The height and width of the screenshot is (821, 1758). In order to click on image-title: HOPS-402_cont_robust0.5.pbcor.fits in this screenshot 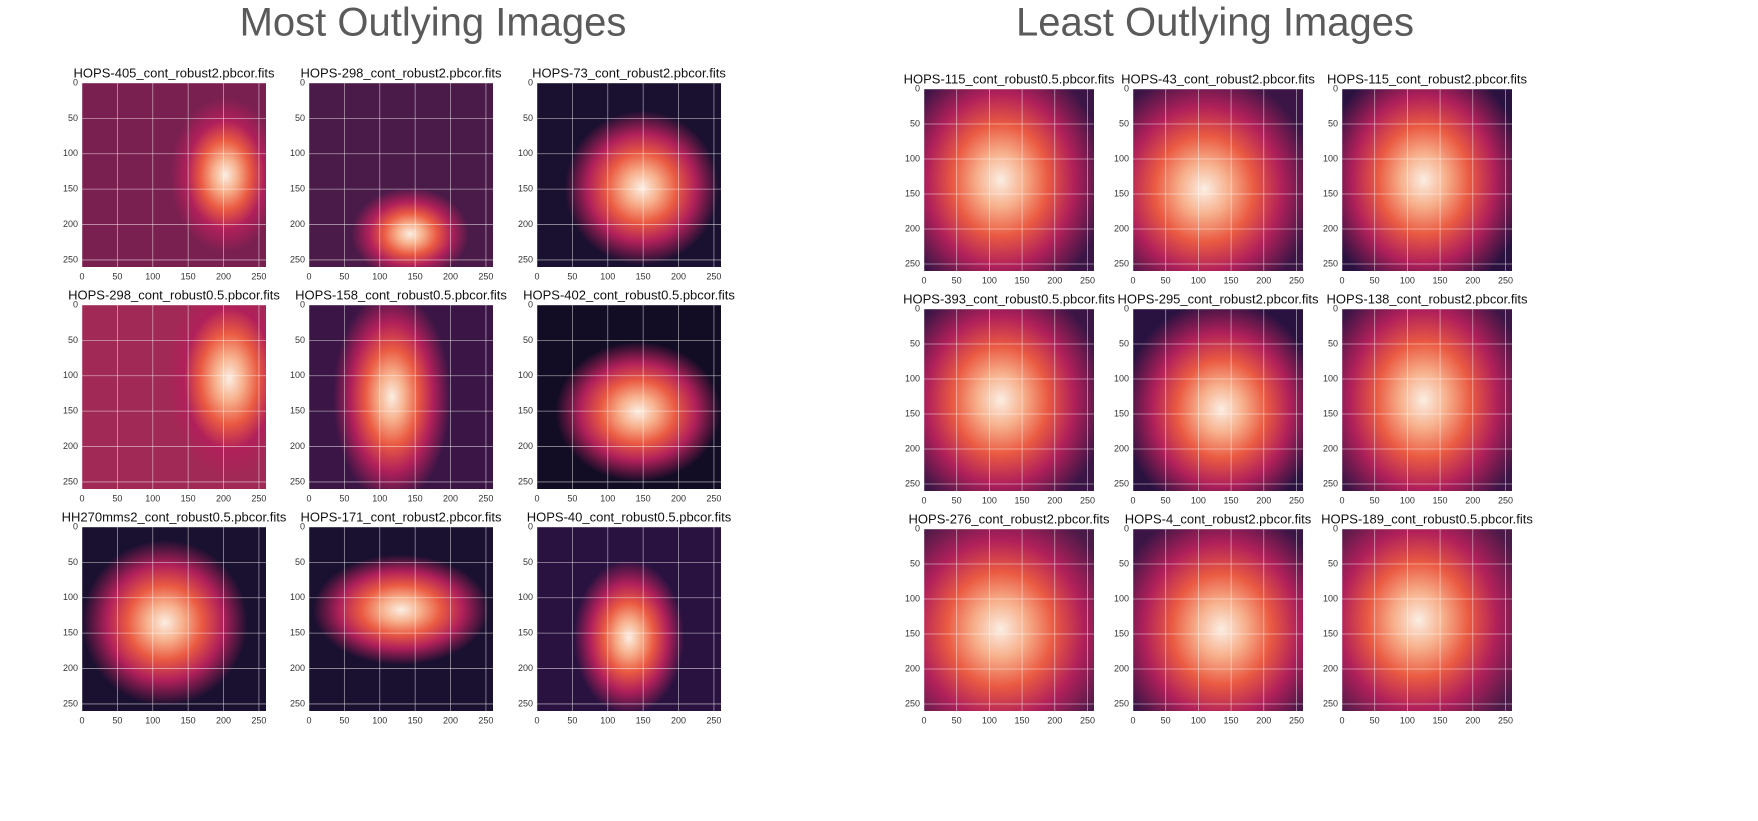, I will do `click(629, 294)`.